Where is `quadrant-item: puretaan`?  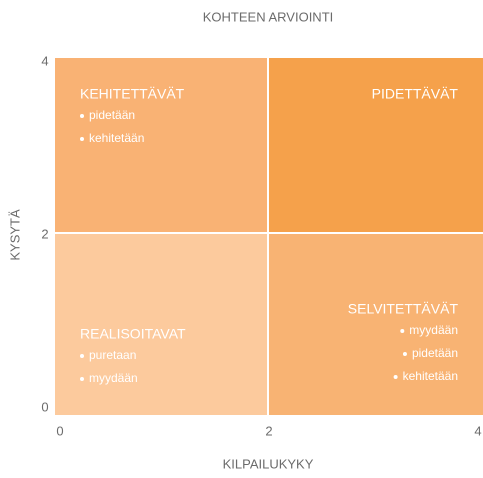
quadrant-item: puretaan is located at coordinates (112, 355).